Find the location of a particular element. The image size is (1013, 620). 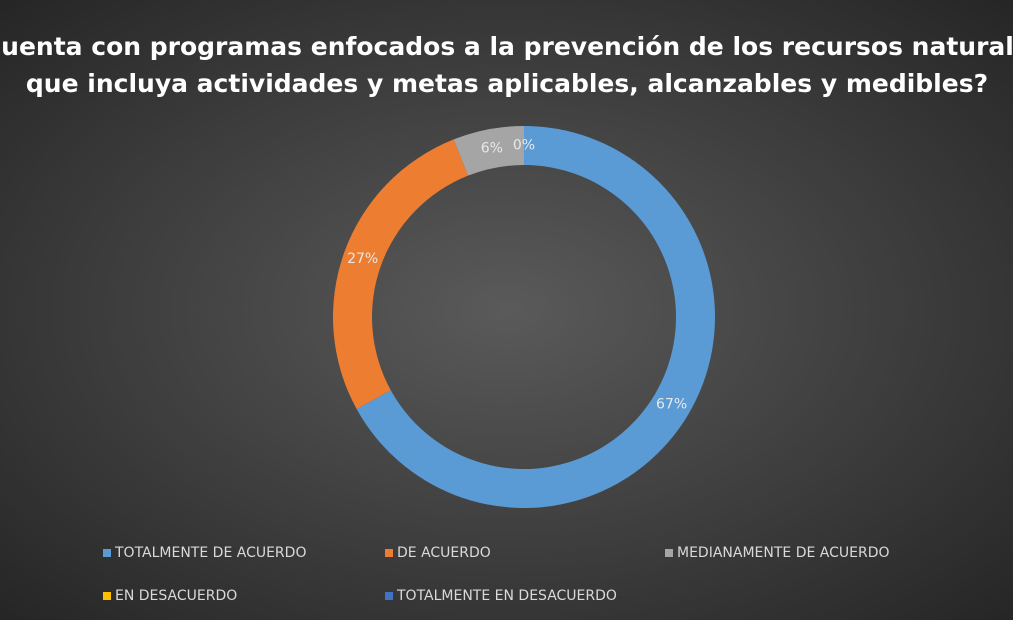

legend-label: TOTALMENTE DE ACUERDO is located at coordinates (210, 553).